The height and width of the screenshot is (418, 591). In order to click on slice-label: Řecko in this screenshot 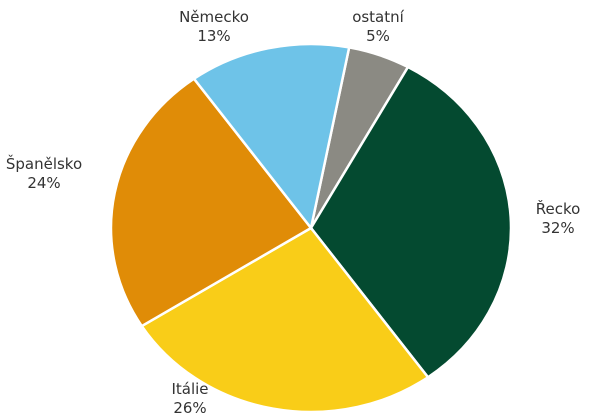, I will do `click(558, 208)`.